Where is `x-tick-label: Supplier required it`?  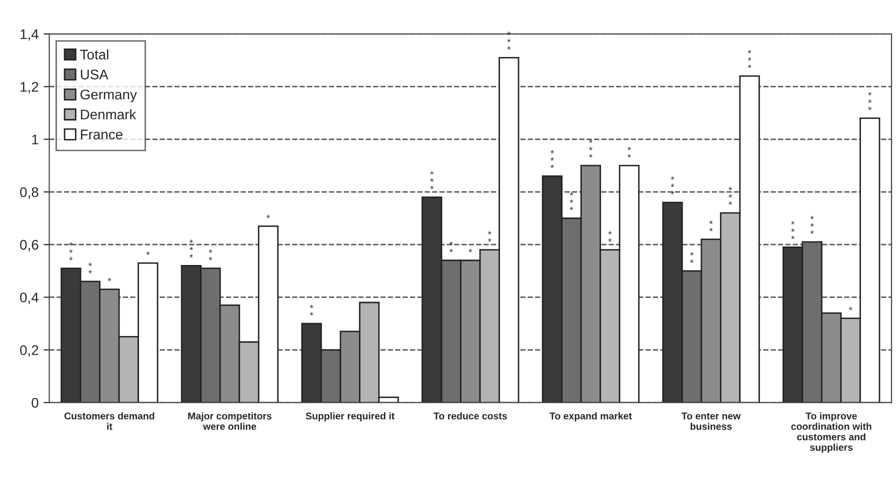
x-tick-label: Supplier required it is located at coordinates (350, 417).